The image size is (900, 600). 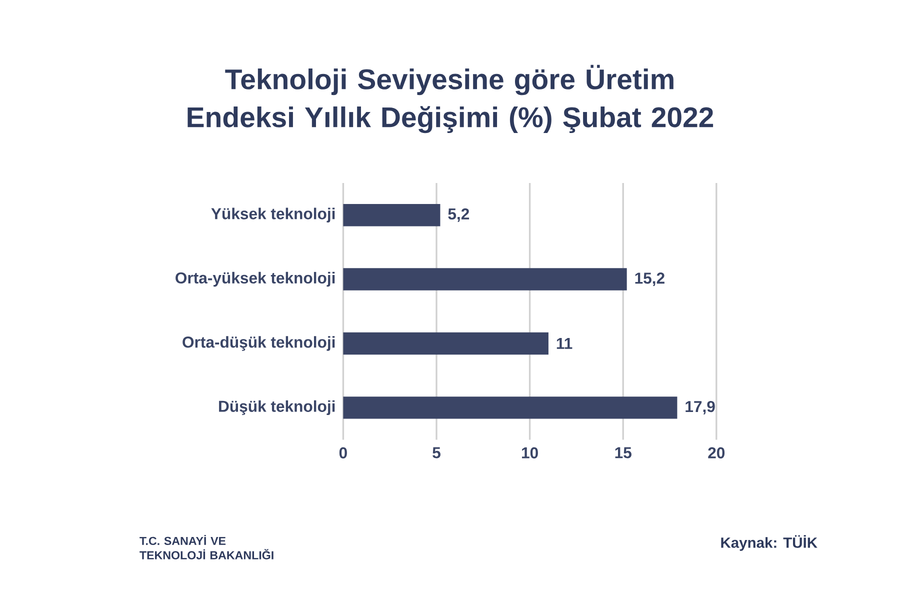 I want to click on text: T.C. SANAYİ VE TEKNOLOJİ BAKANLIĞI, so click(x=207, y=547).